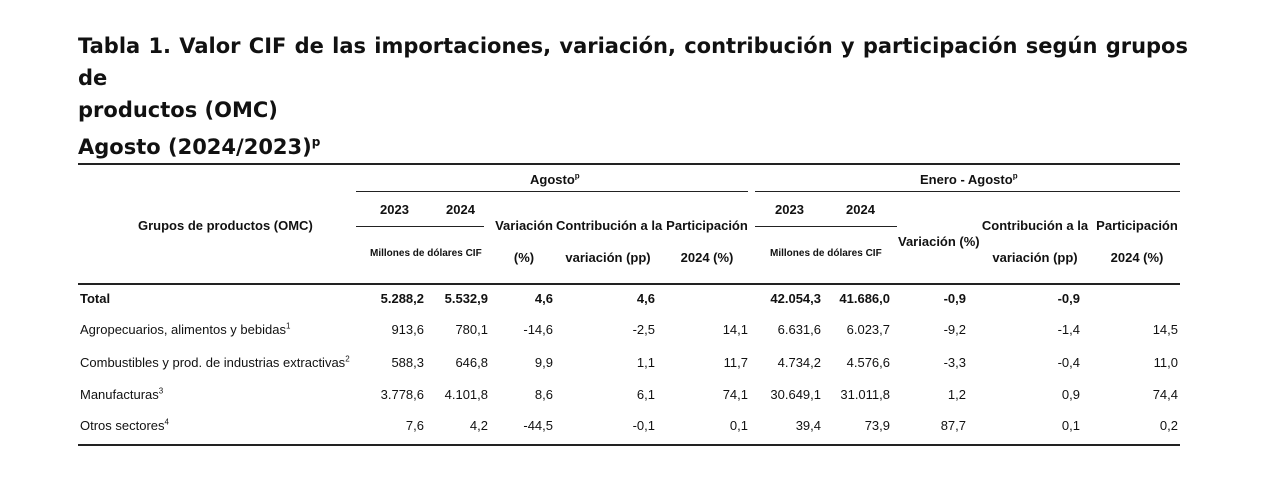 This screenshot has height=484, width=1280. Describe the element at coordinates (95, 298) in the screenshot. I see `row-label-text: Total` at that location.